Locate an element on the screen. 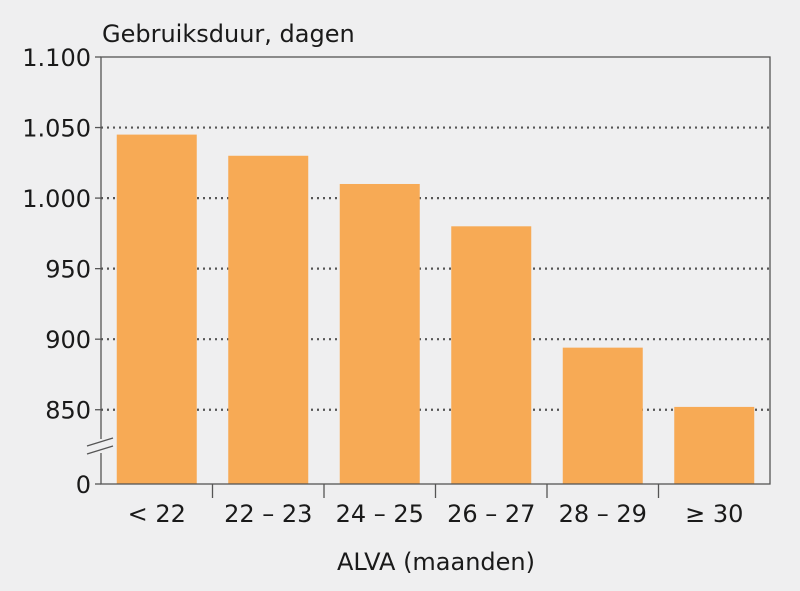 The image size is (800, 591). axis-break-gap is located at coordinates (101, 446).